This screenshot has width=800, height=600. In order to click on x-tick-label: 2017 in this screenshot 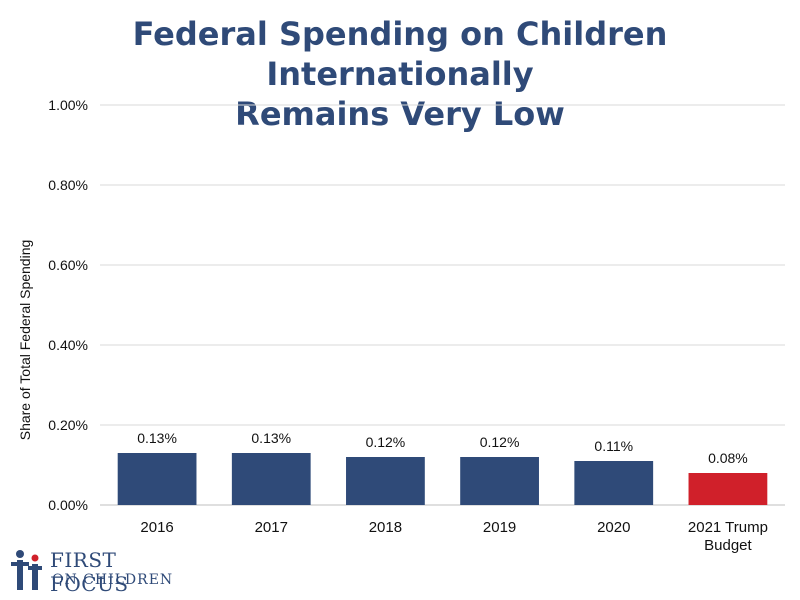, I will do `click(271, 527)`.